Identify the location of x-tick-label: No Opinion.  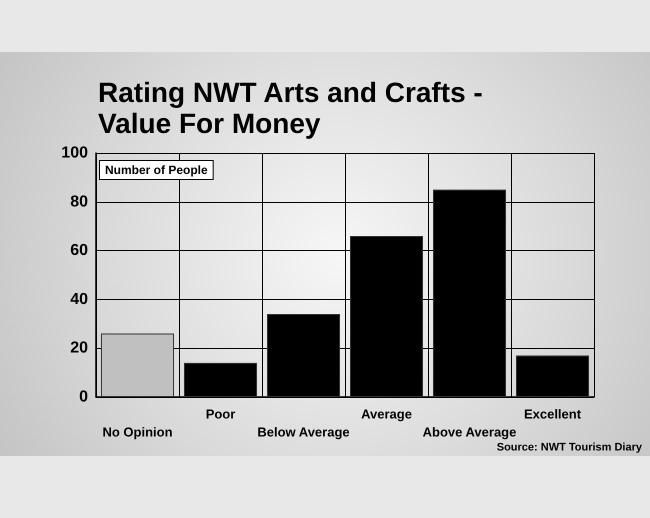
(137, 432).